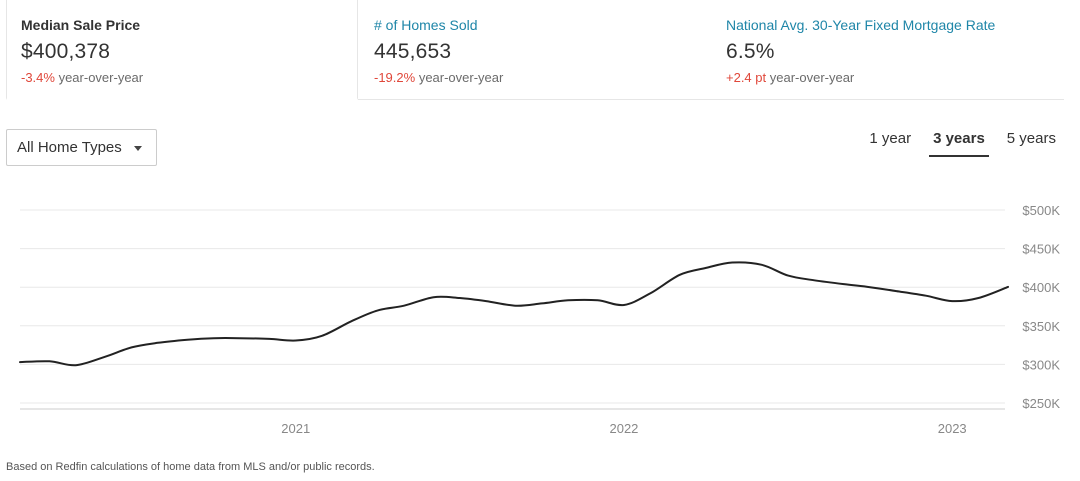 This screenshot has height=481, width=1080. What do you see at coordinates (138, 148) in the screenshot?
I see `chevron-down-icon` at bounding box center [138, 148].